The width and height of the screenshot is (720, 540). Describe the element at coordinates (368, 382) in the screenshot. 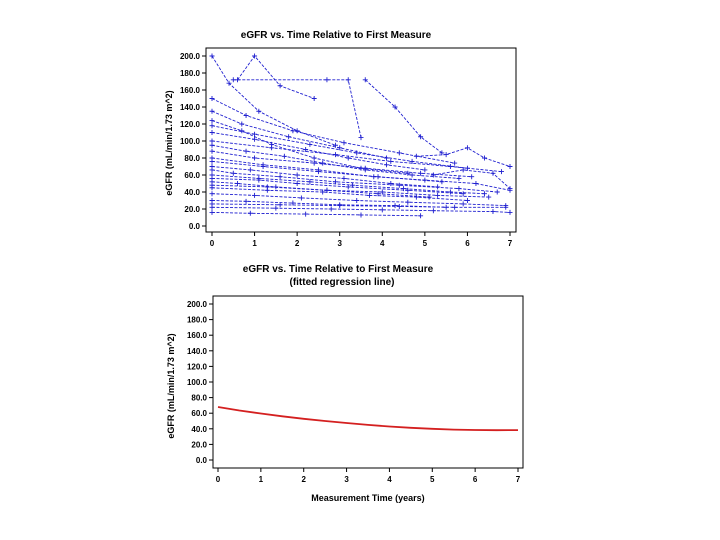

I see `chart2-plot-frame` at that location.